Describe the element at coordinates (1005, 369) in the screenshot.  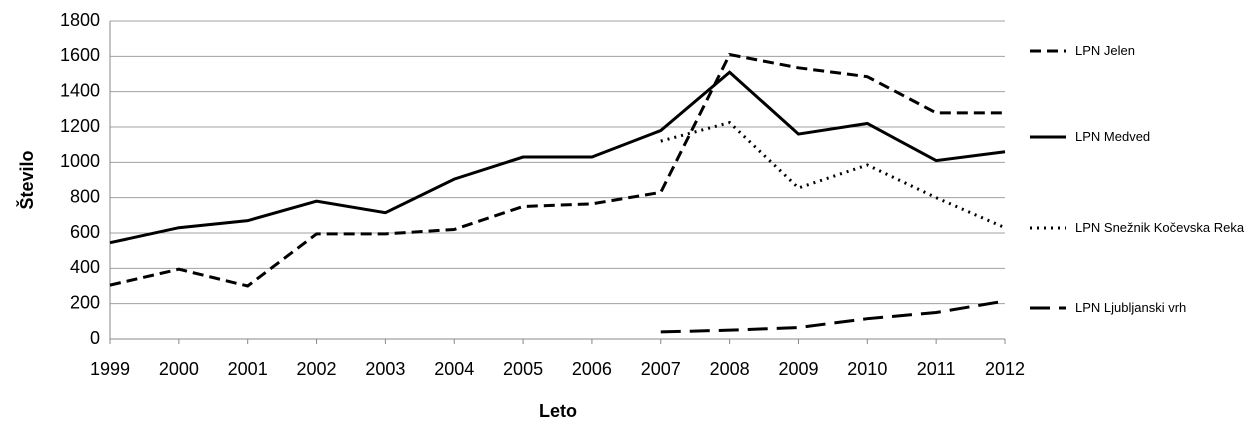
I see `x-tick-label: 2012` at that location.